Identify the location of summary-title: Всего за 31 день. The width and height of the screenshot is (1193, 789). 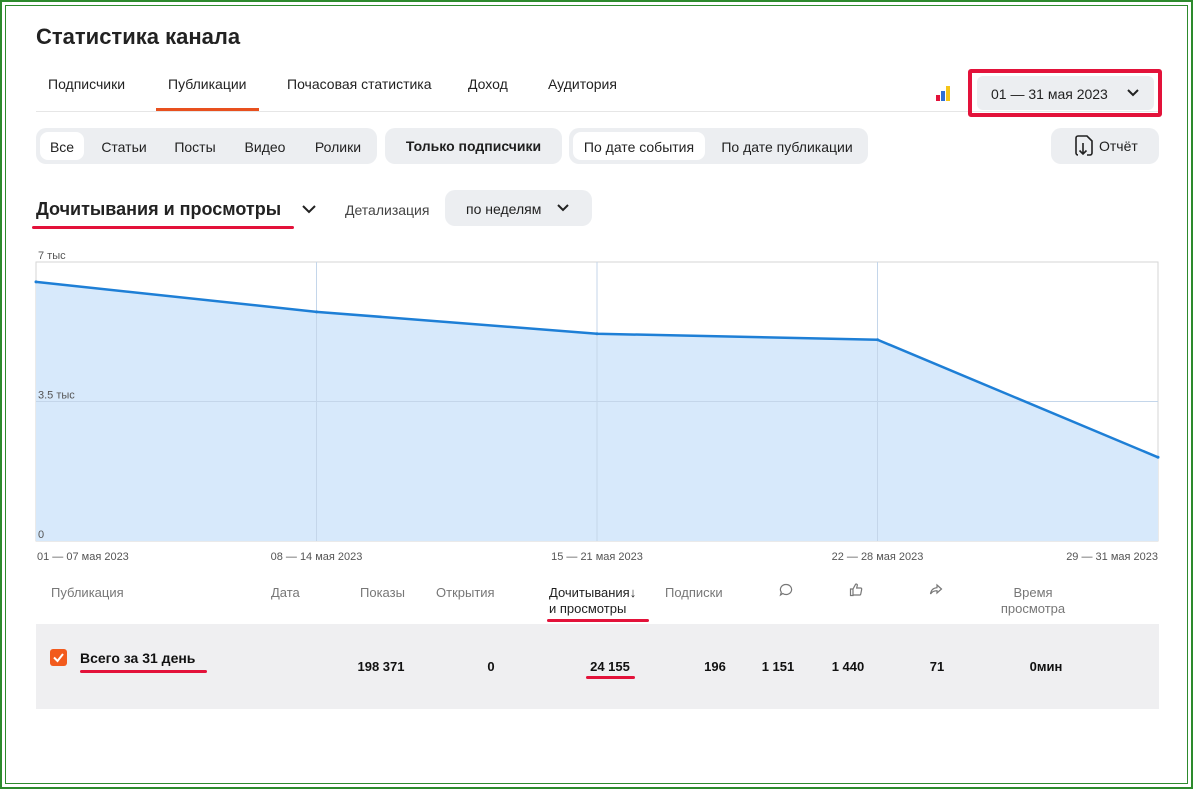
(138, 658).